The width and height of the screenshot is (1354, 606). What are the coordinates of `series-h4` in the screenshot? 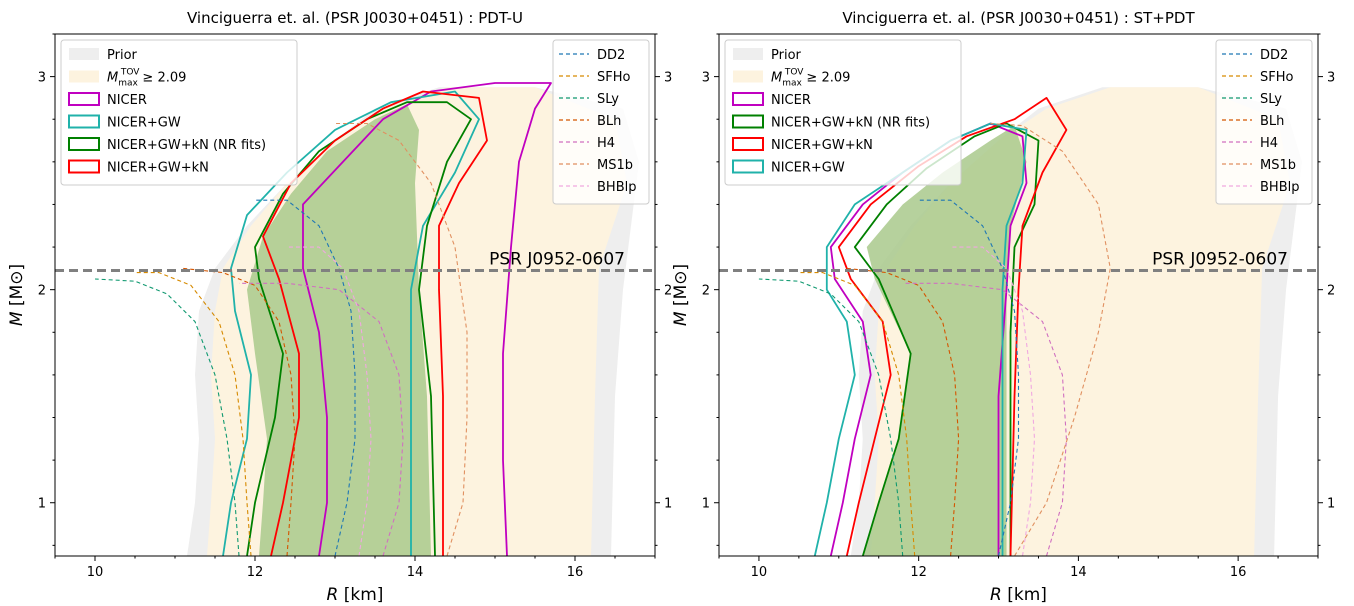 It's located at (321, 419).